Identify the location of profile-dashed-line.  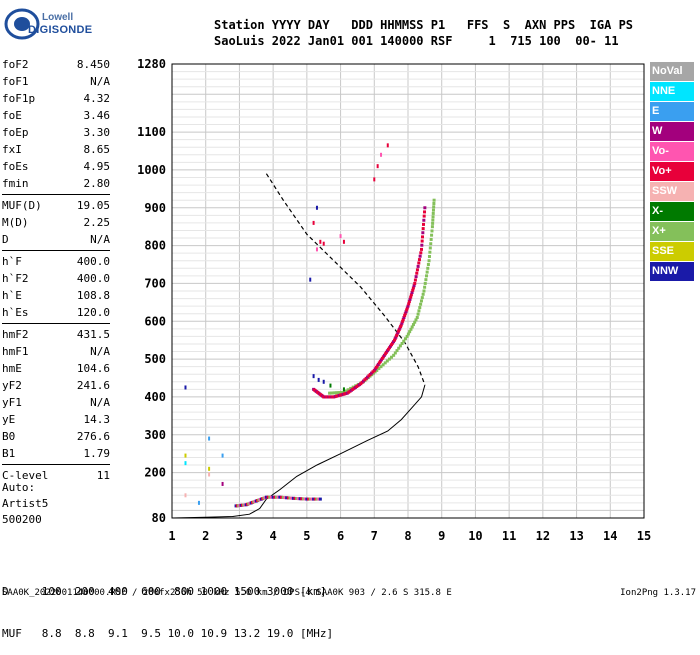
(345, 279).